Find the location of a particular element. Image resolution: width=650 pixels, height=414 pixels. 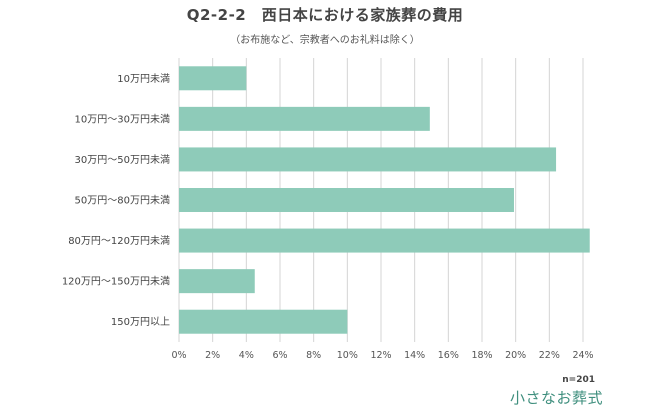

x-tick-label-2: 2% is located at coordinates (212, 355).